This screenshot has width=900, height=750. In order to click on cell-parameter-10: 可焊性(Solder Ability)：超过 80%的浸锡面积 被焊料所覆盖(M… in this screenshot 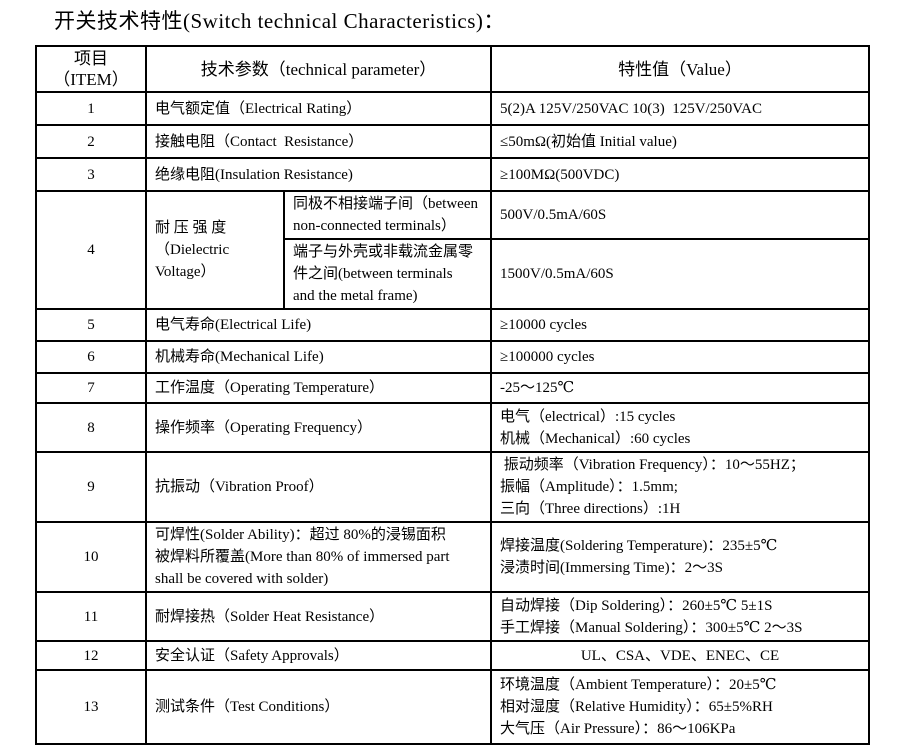, I will do `click(318, 557)`.